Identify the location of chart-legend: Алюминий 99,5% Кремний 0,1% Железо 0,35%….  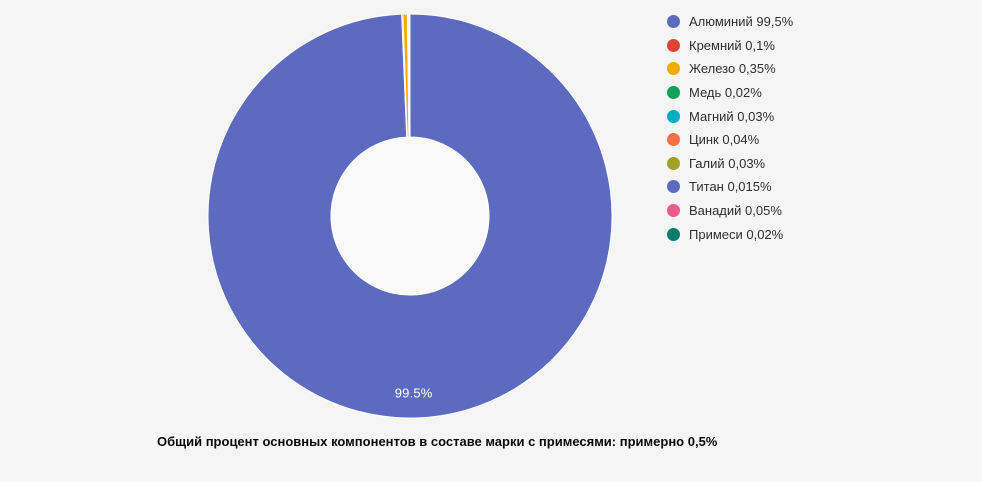
(730, 128).